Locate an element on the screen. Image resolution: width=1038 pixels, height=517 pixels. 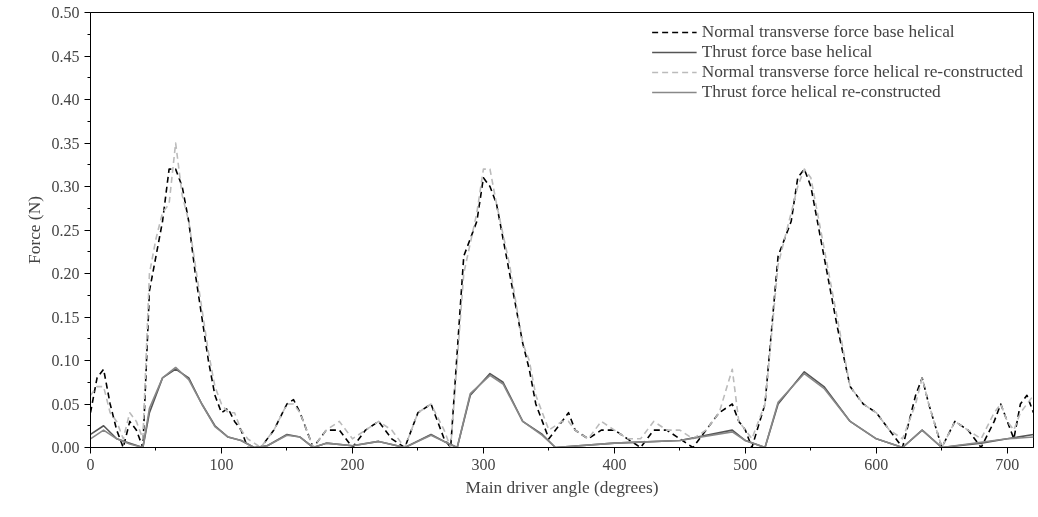
legend-label: Thrust force base helical is located at coordinates (787, 52).